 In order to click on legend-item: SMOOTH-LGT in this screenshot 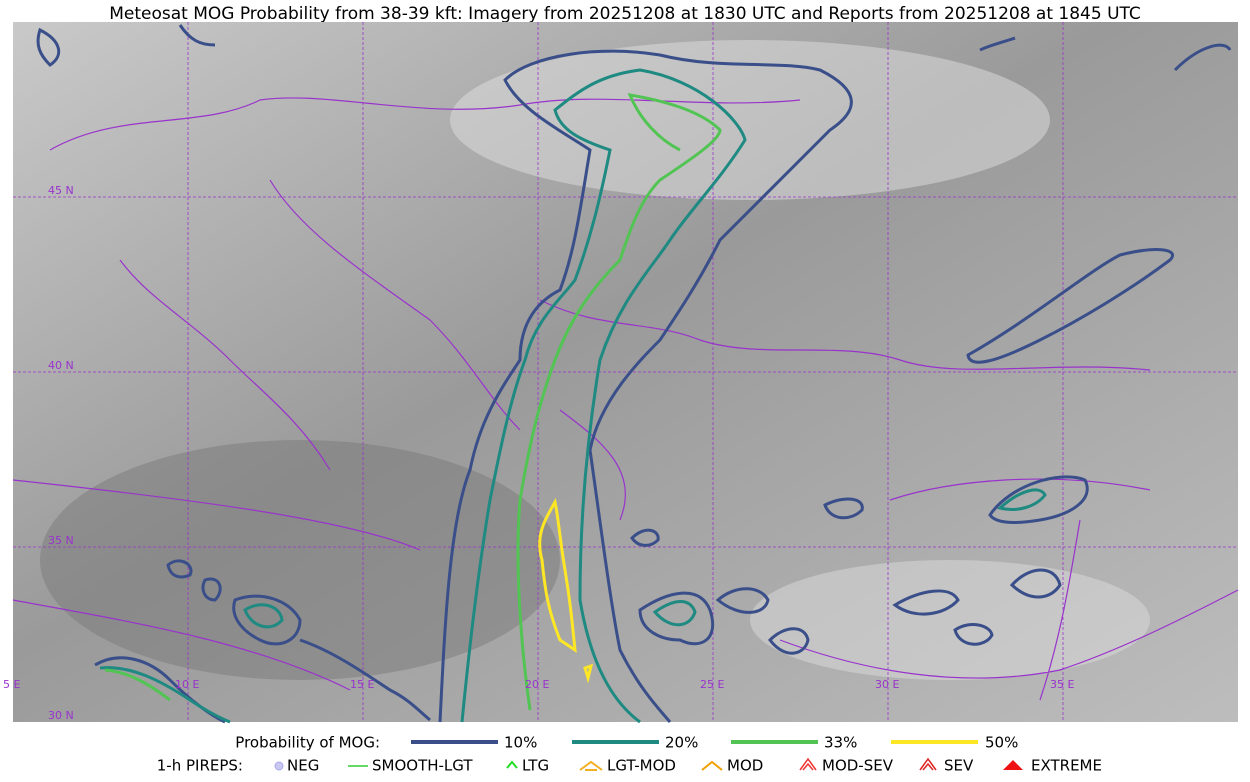, I will do `click(422, 766)`.